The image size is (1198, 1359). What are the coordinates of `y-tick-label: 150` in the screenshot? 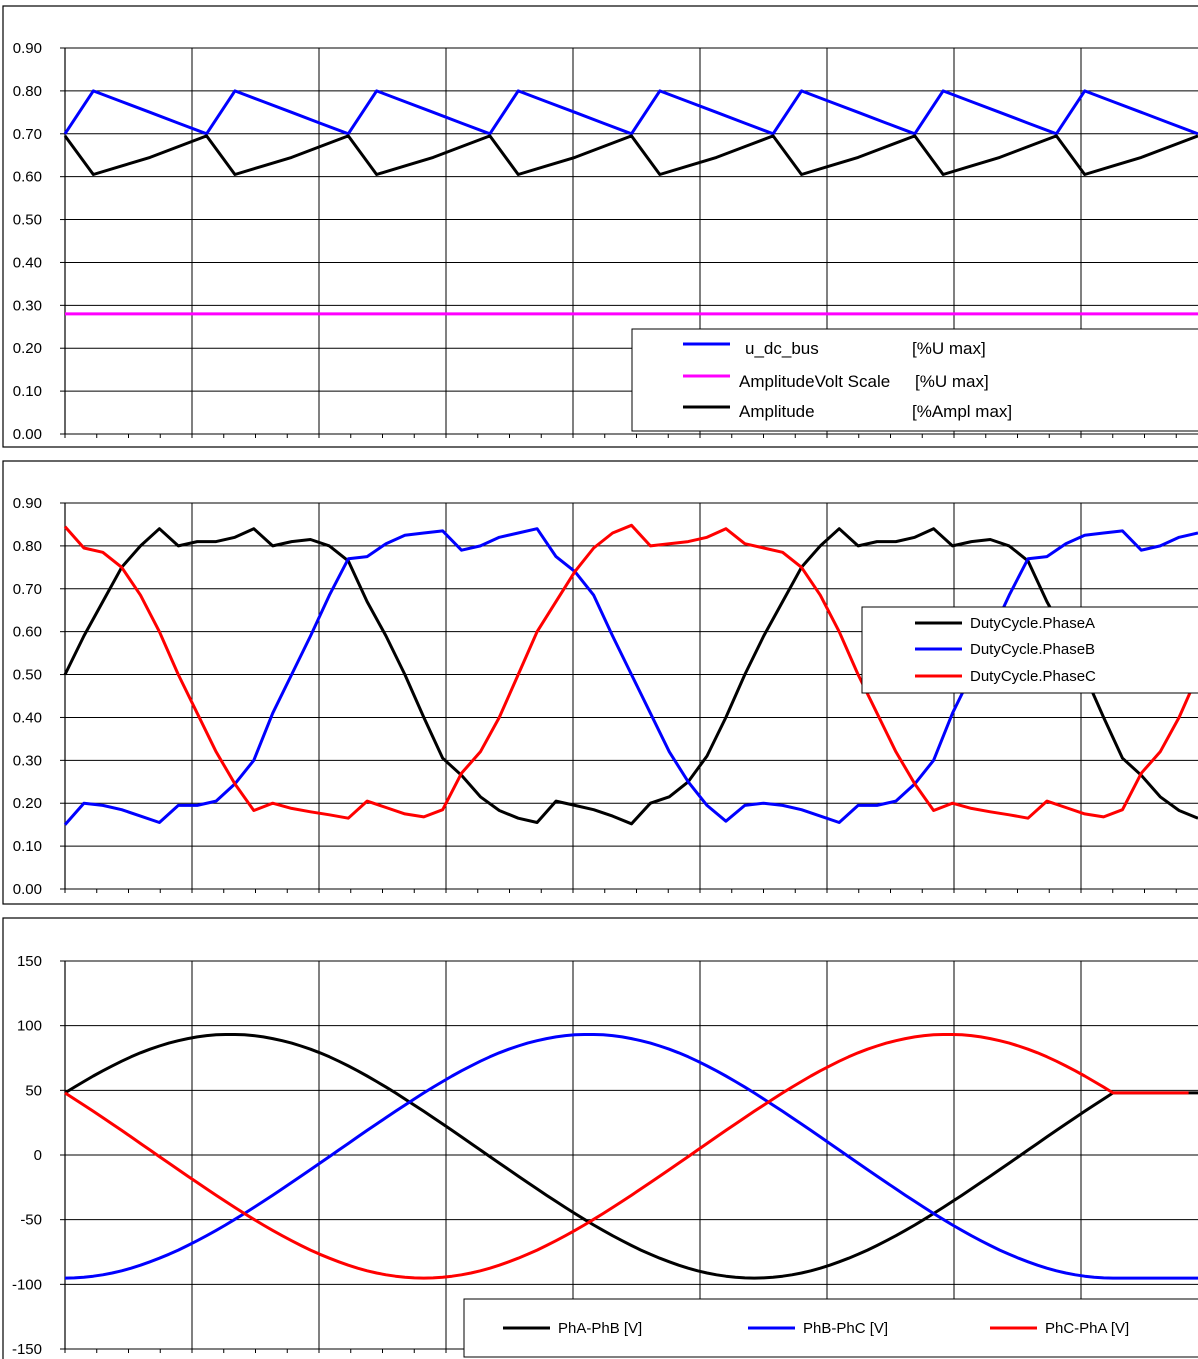 It's located at (29, 961).